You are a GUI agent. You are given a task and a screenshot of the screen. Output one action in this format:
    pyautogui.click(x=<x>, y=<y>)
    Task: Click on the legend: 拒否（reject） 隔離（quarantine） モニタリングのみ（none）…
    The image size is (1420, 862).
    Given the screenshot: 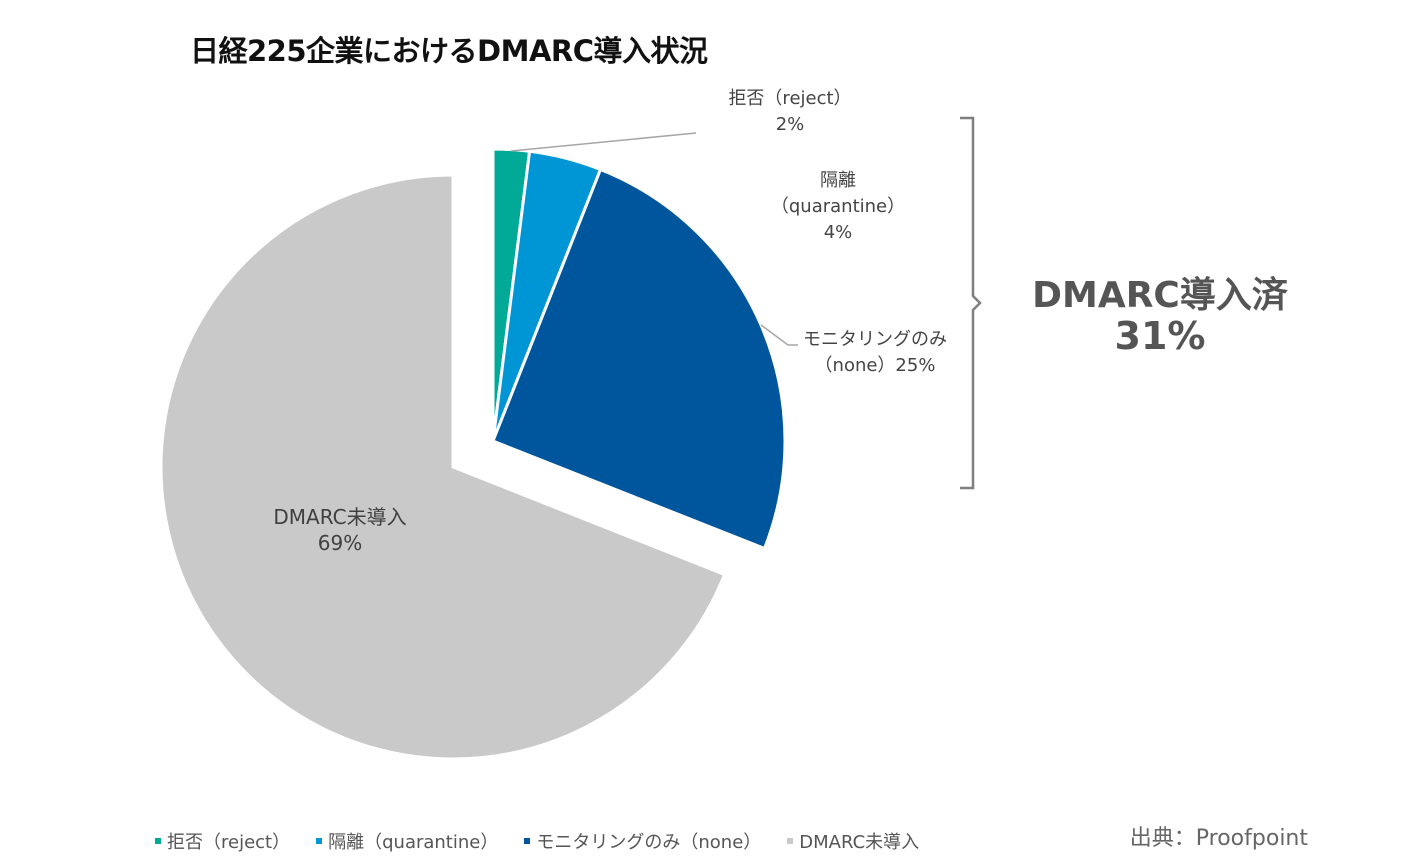 What is the action you would take?
    pyautogui.click(x=537, y=841)
    